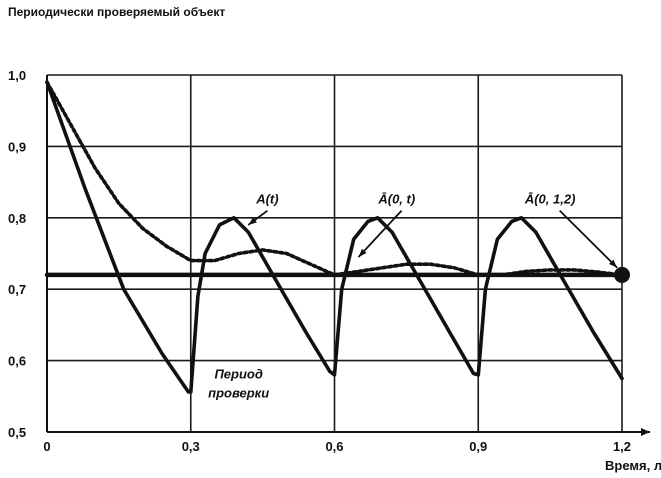  What do you see at coordinates (432, 239) in the screenshot?
I see `annotation-arrows` at bounding box center [432, 239].